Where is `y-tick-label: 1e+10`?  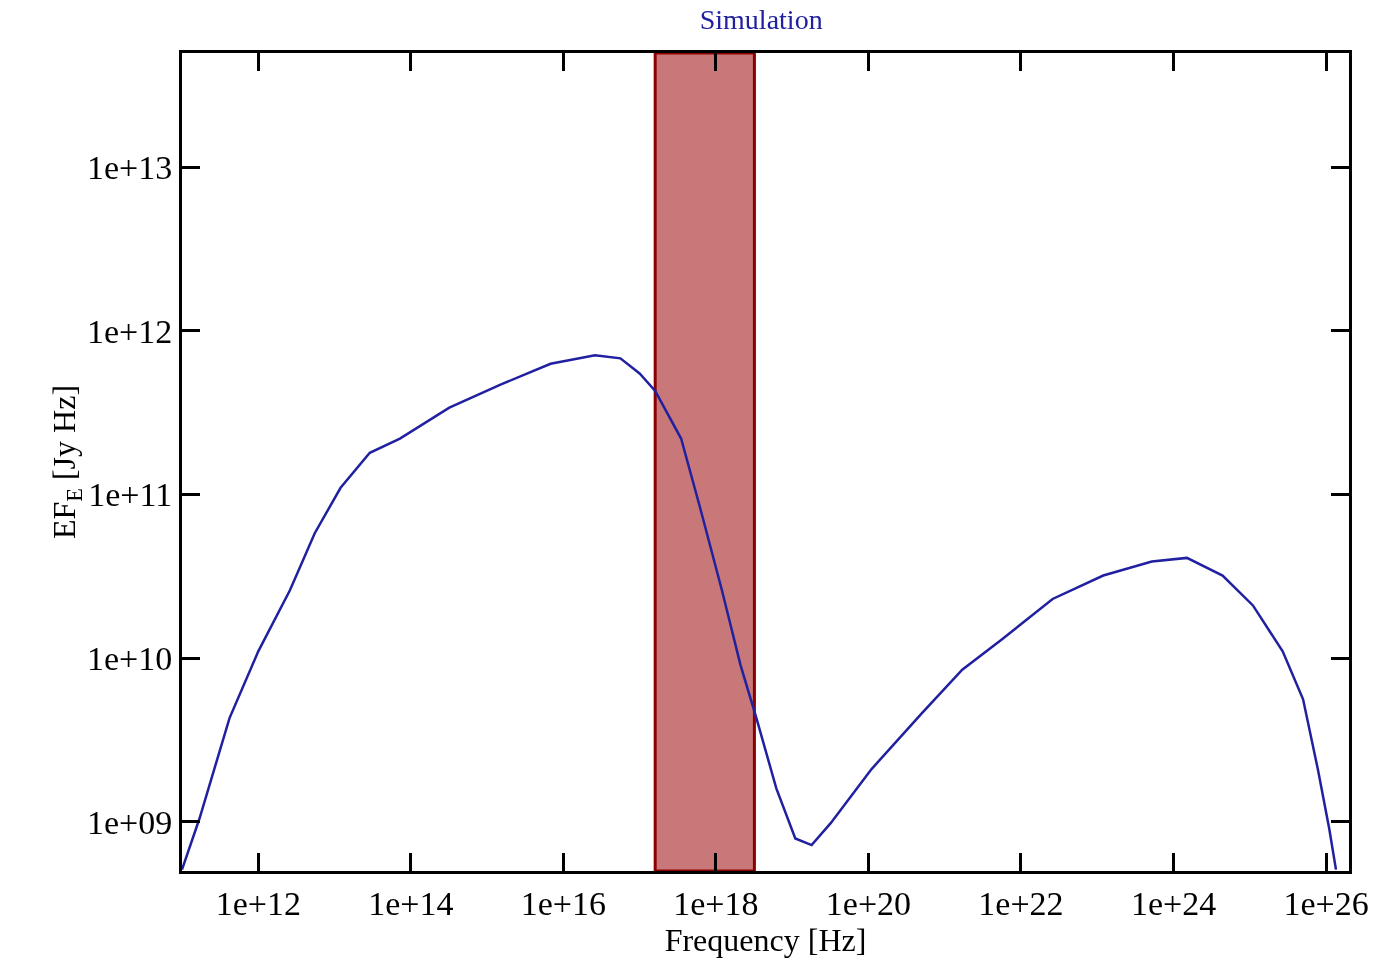
y-tick-label: 1e+10 is located at coordinates (129, 659).